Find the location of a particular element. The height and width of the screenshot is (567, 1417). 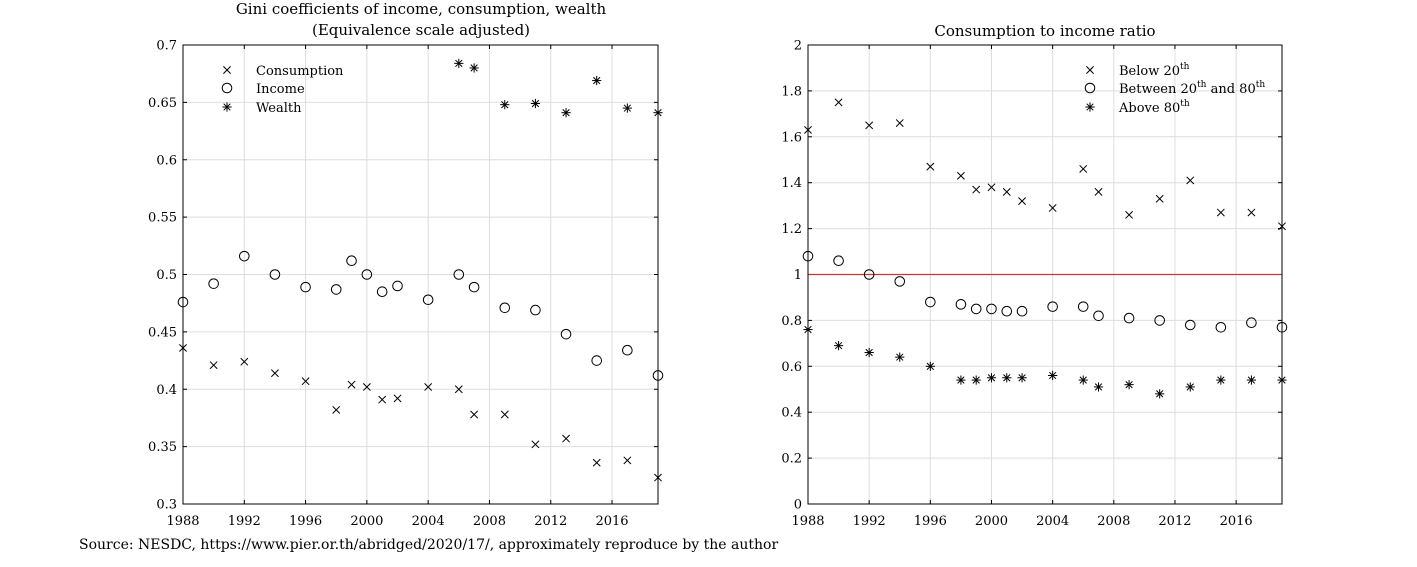

gini-chart-subtitle: (Equivalence scale adjusted) is located at coordinates (421, 30).